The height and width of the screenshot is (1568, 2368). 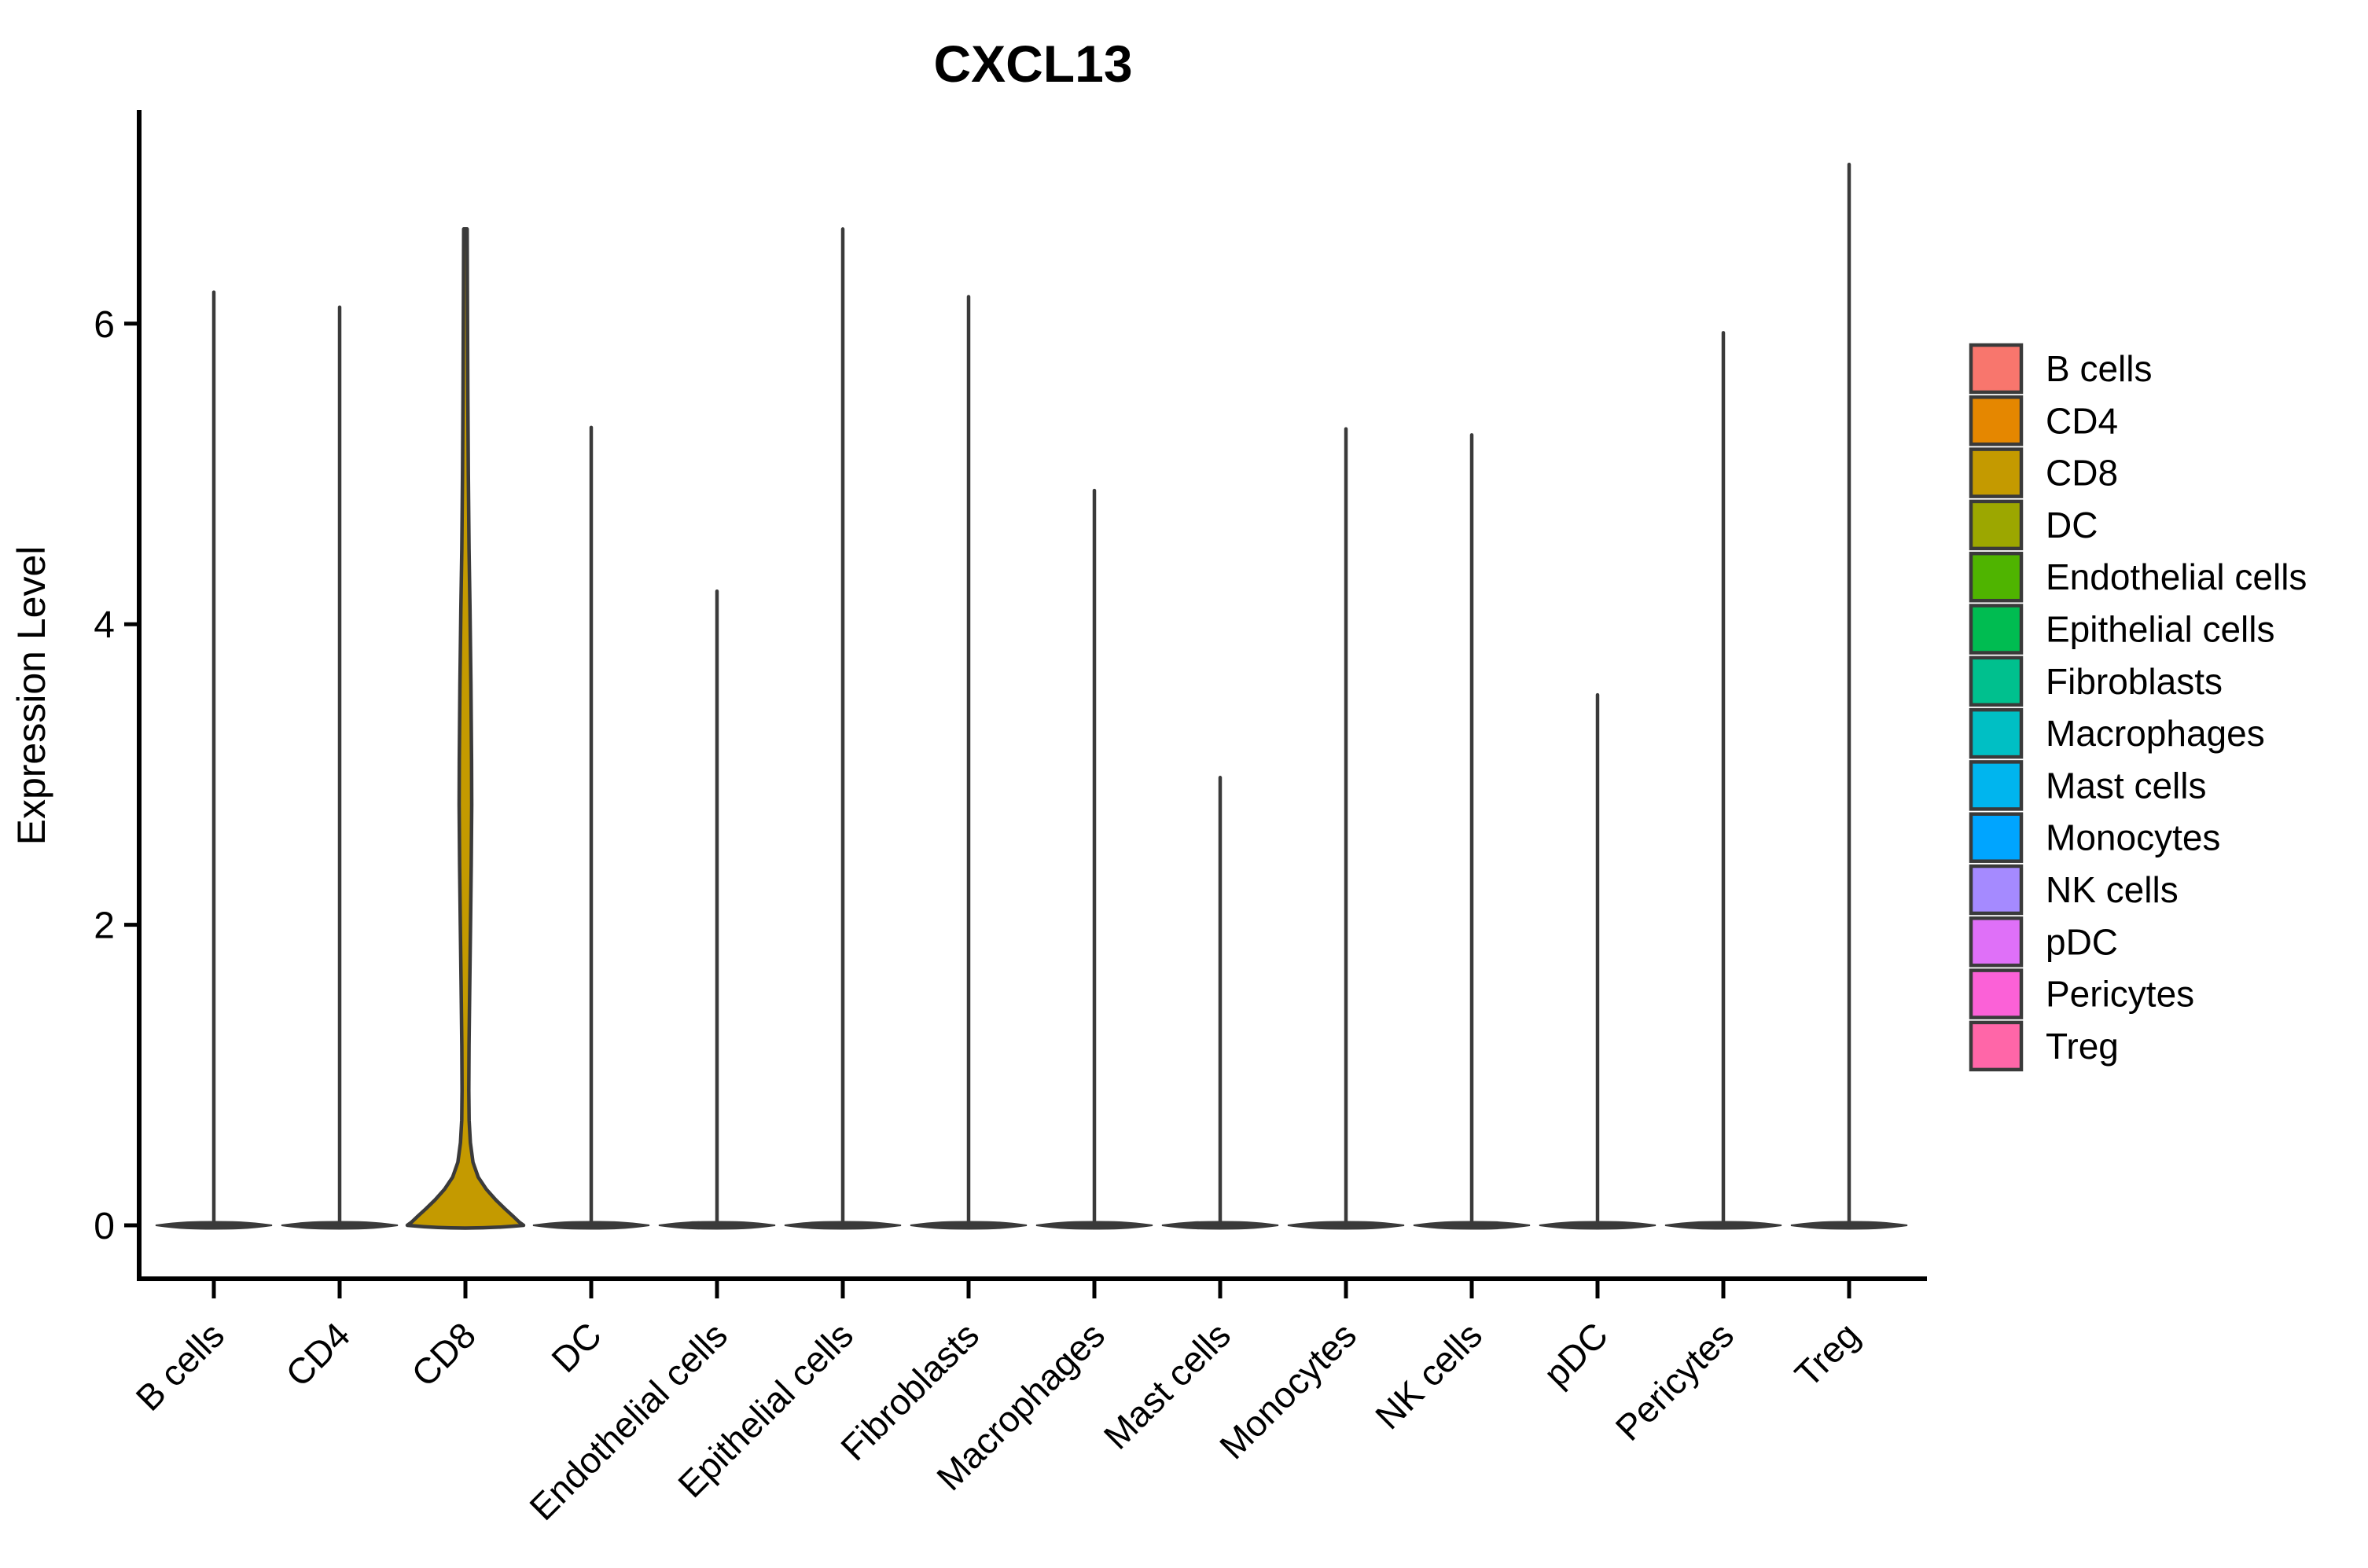 I want to click on x-tick-label-pdc: pDC, so click(x=1575, y=1354).